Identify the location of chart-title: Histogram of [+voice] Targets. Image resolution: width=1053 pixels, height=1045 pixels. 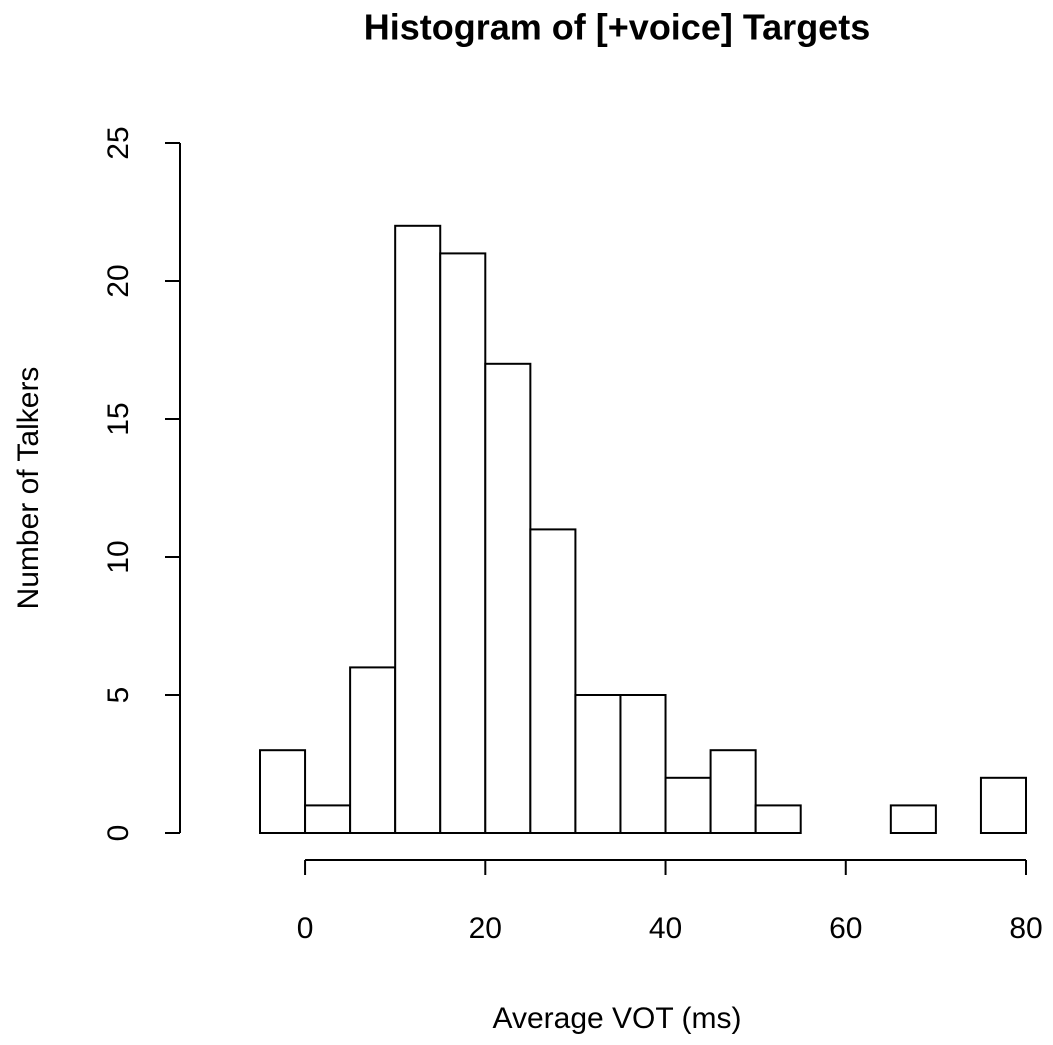
(617, 27).